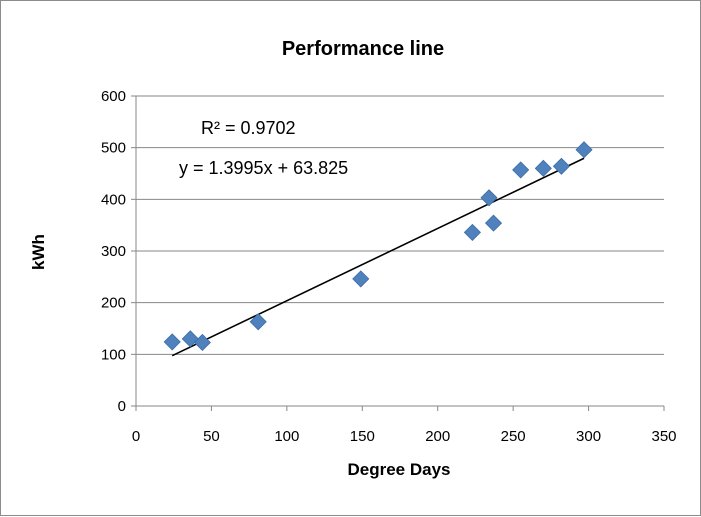 This screenshot has width=701, height=517. What do you see at coordinates (286, 436) in the screenshot?
I see `x-tick-label: 100` at bounding box center [286, 436].